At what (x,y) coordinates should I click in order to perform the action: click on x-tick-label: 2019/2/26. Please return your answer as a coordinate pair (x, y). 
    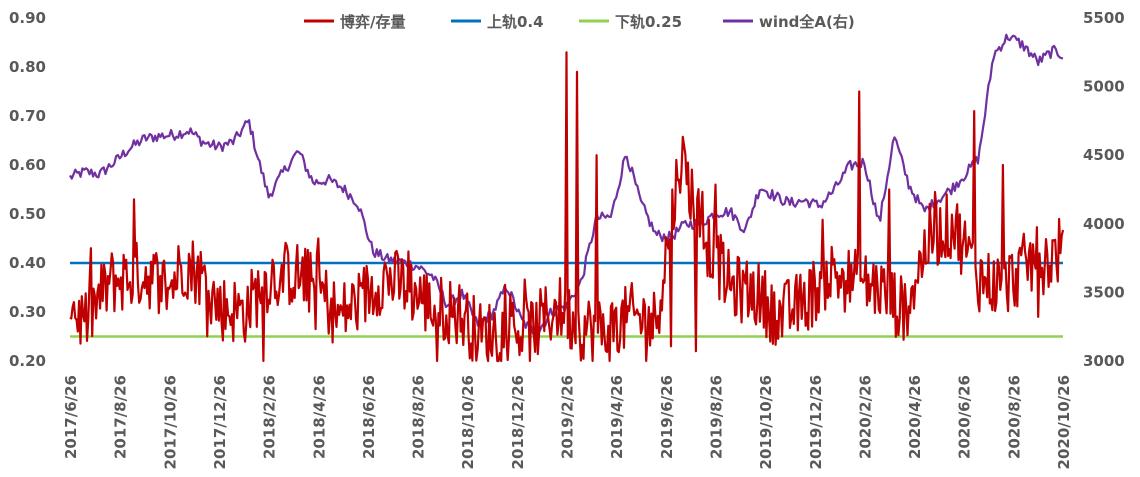
    Looking at the image, I should click on (568, 417).